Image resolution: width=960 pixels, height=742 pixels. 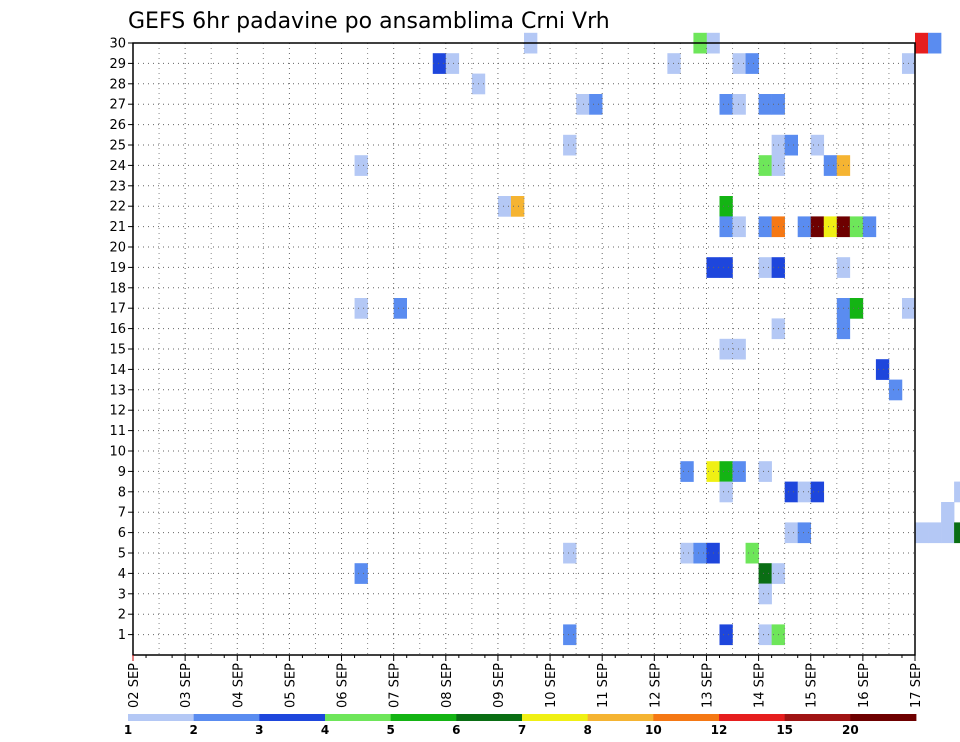 What do you see at coordinates (587, 730) in the screenshot?
I see `colorbar-label: 8` at bounding box center [587, 730].